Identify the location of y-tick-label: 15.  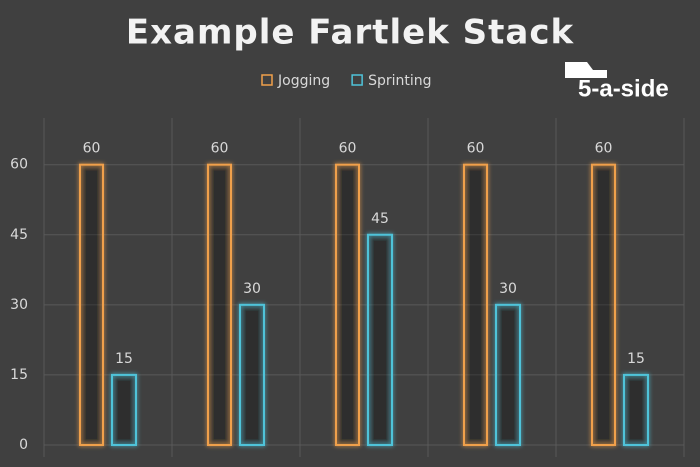
(19, 375).